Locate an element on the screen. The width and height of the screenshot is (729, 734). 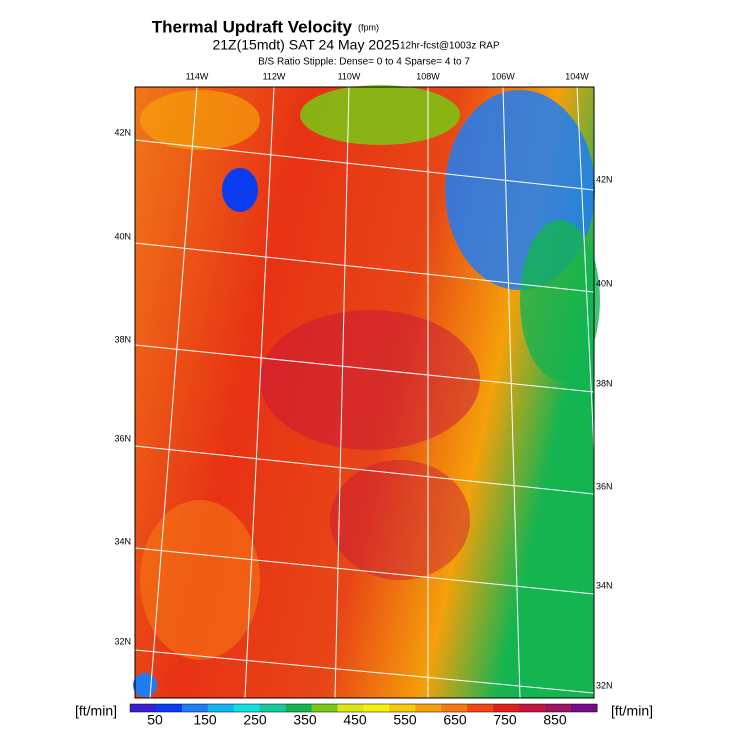
lon-label: 114W is located at coordinates (197, 76).